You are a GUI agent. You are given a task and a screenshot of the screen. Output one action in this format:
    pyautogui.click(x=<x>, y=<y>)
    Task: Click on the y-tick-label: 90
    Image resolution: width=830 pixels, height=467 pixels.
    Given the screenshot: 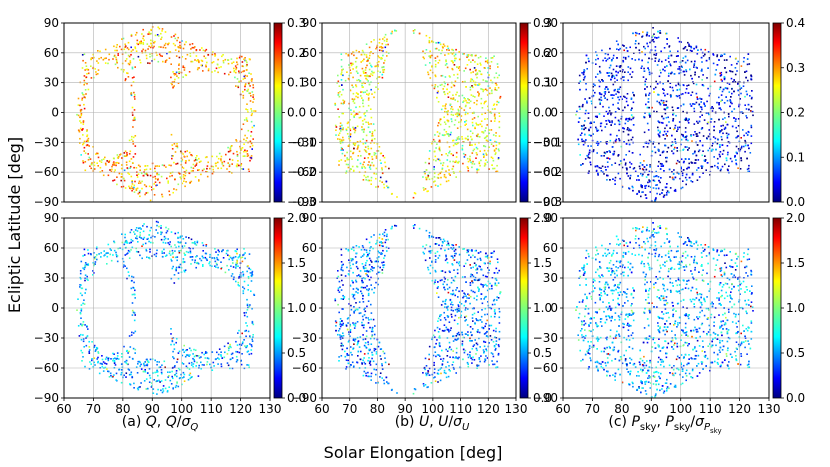 What is the action you would take?
    pyautogui.click(x=309, y=23)
    